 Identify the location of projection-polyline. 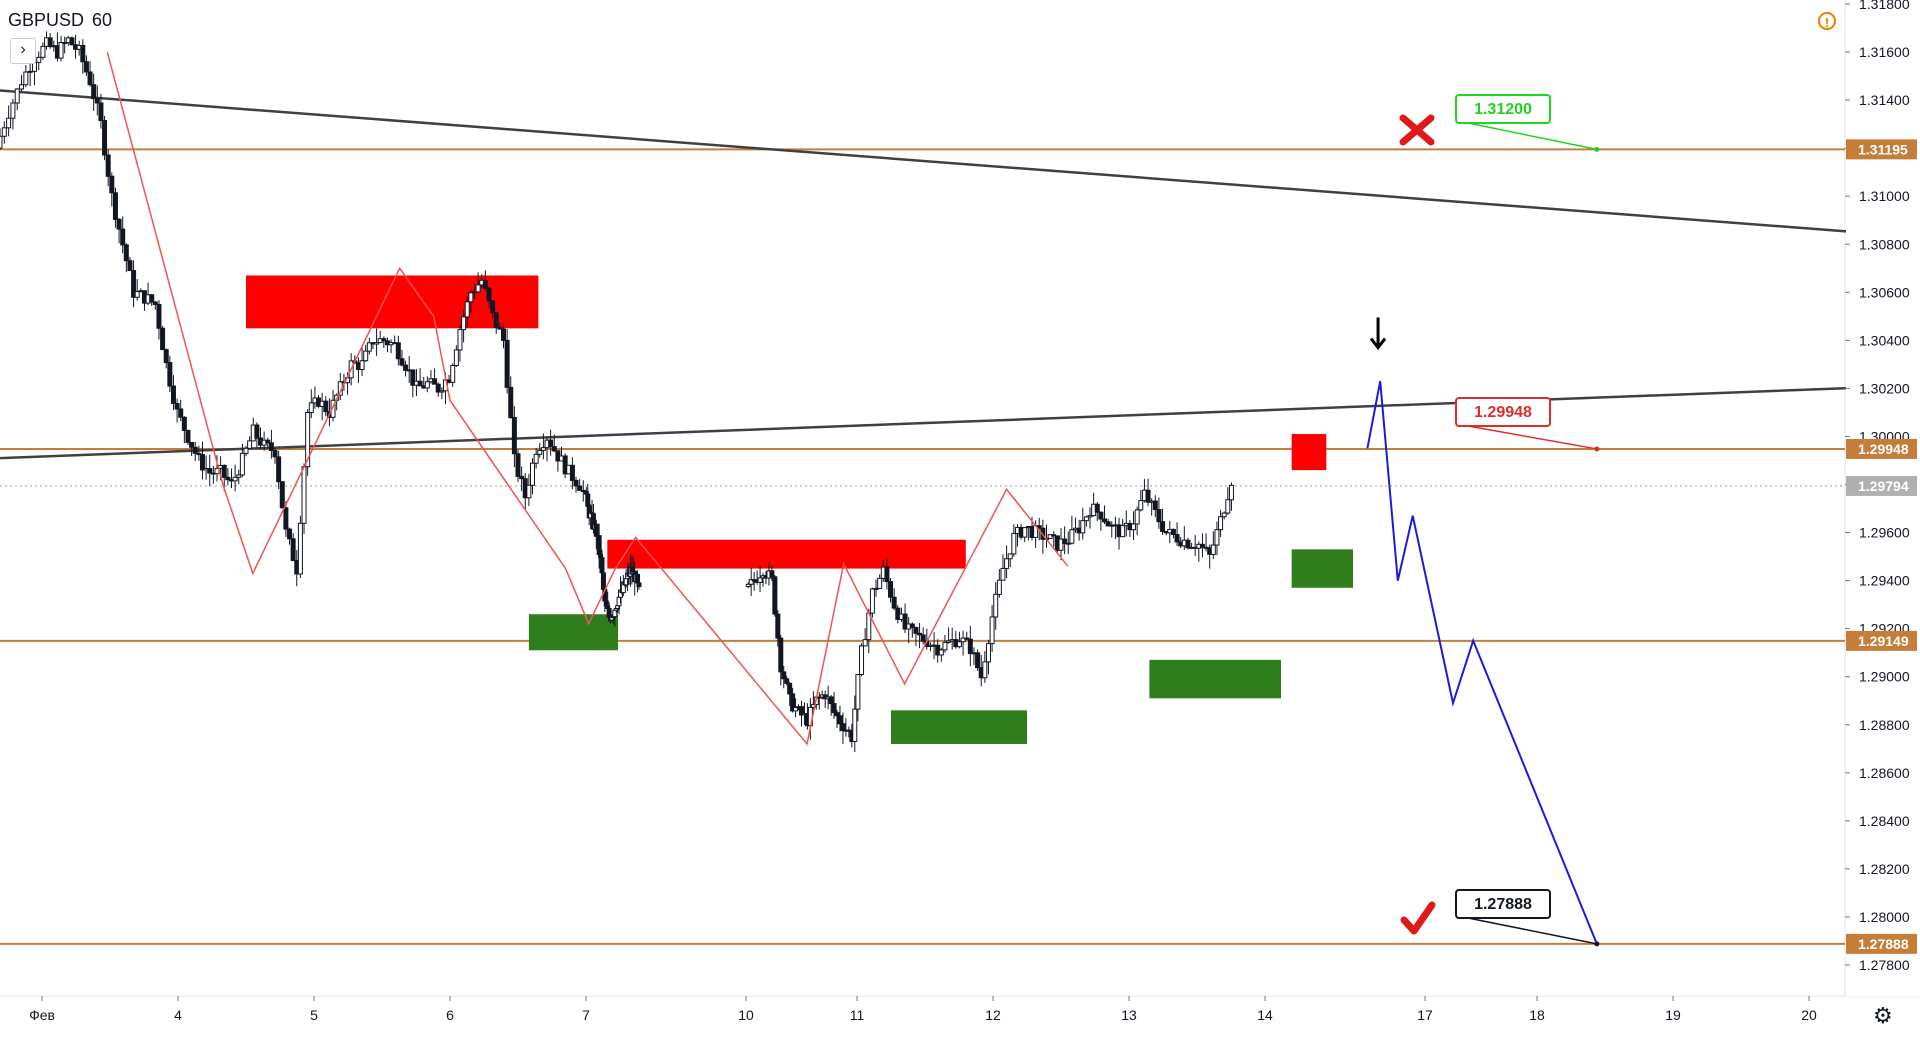
(1482, 663).